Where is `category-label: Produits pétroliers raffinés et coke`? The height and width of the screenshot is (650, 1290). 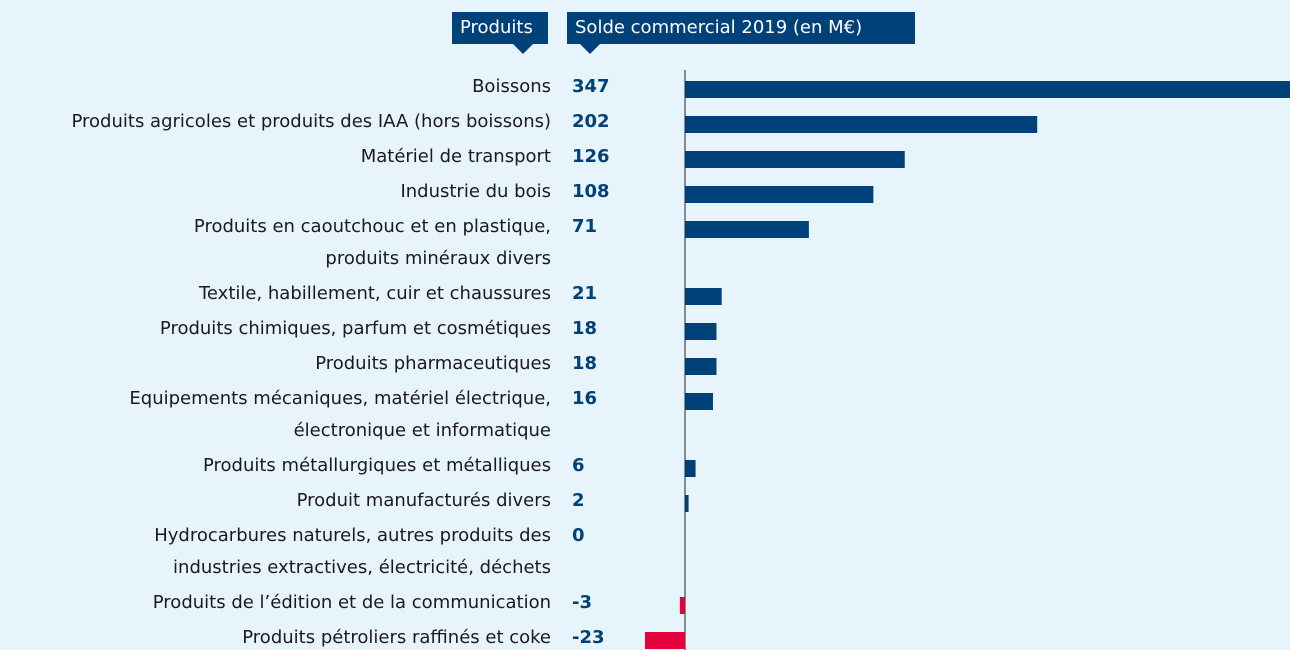 category-label: Produits pétroliers raffinés et coke is located at coordinates (396, 637).